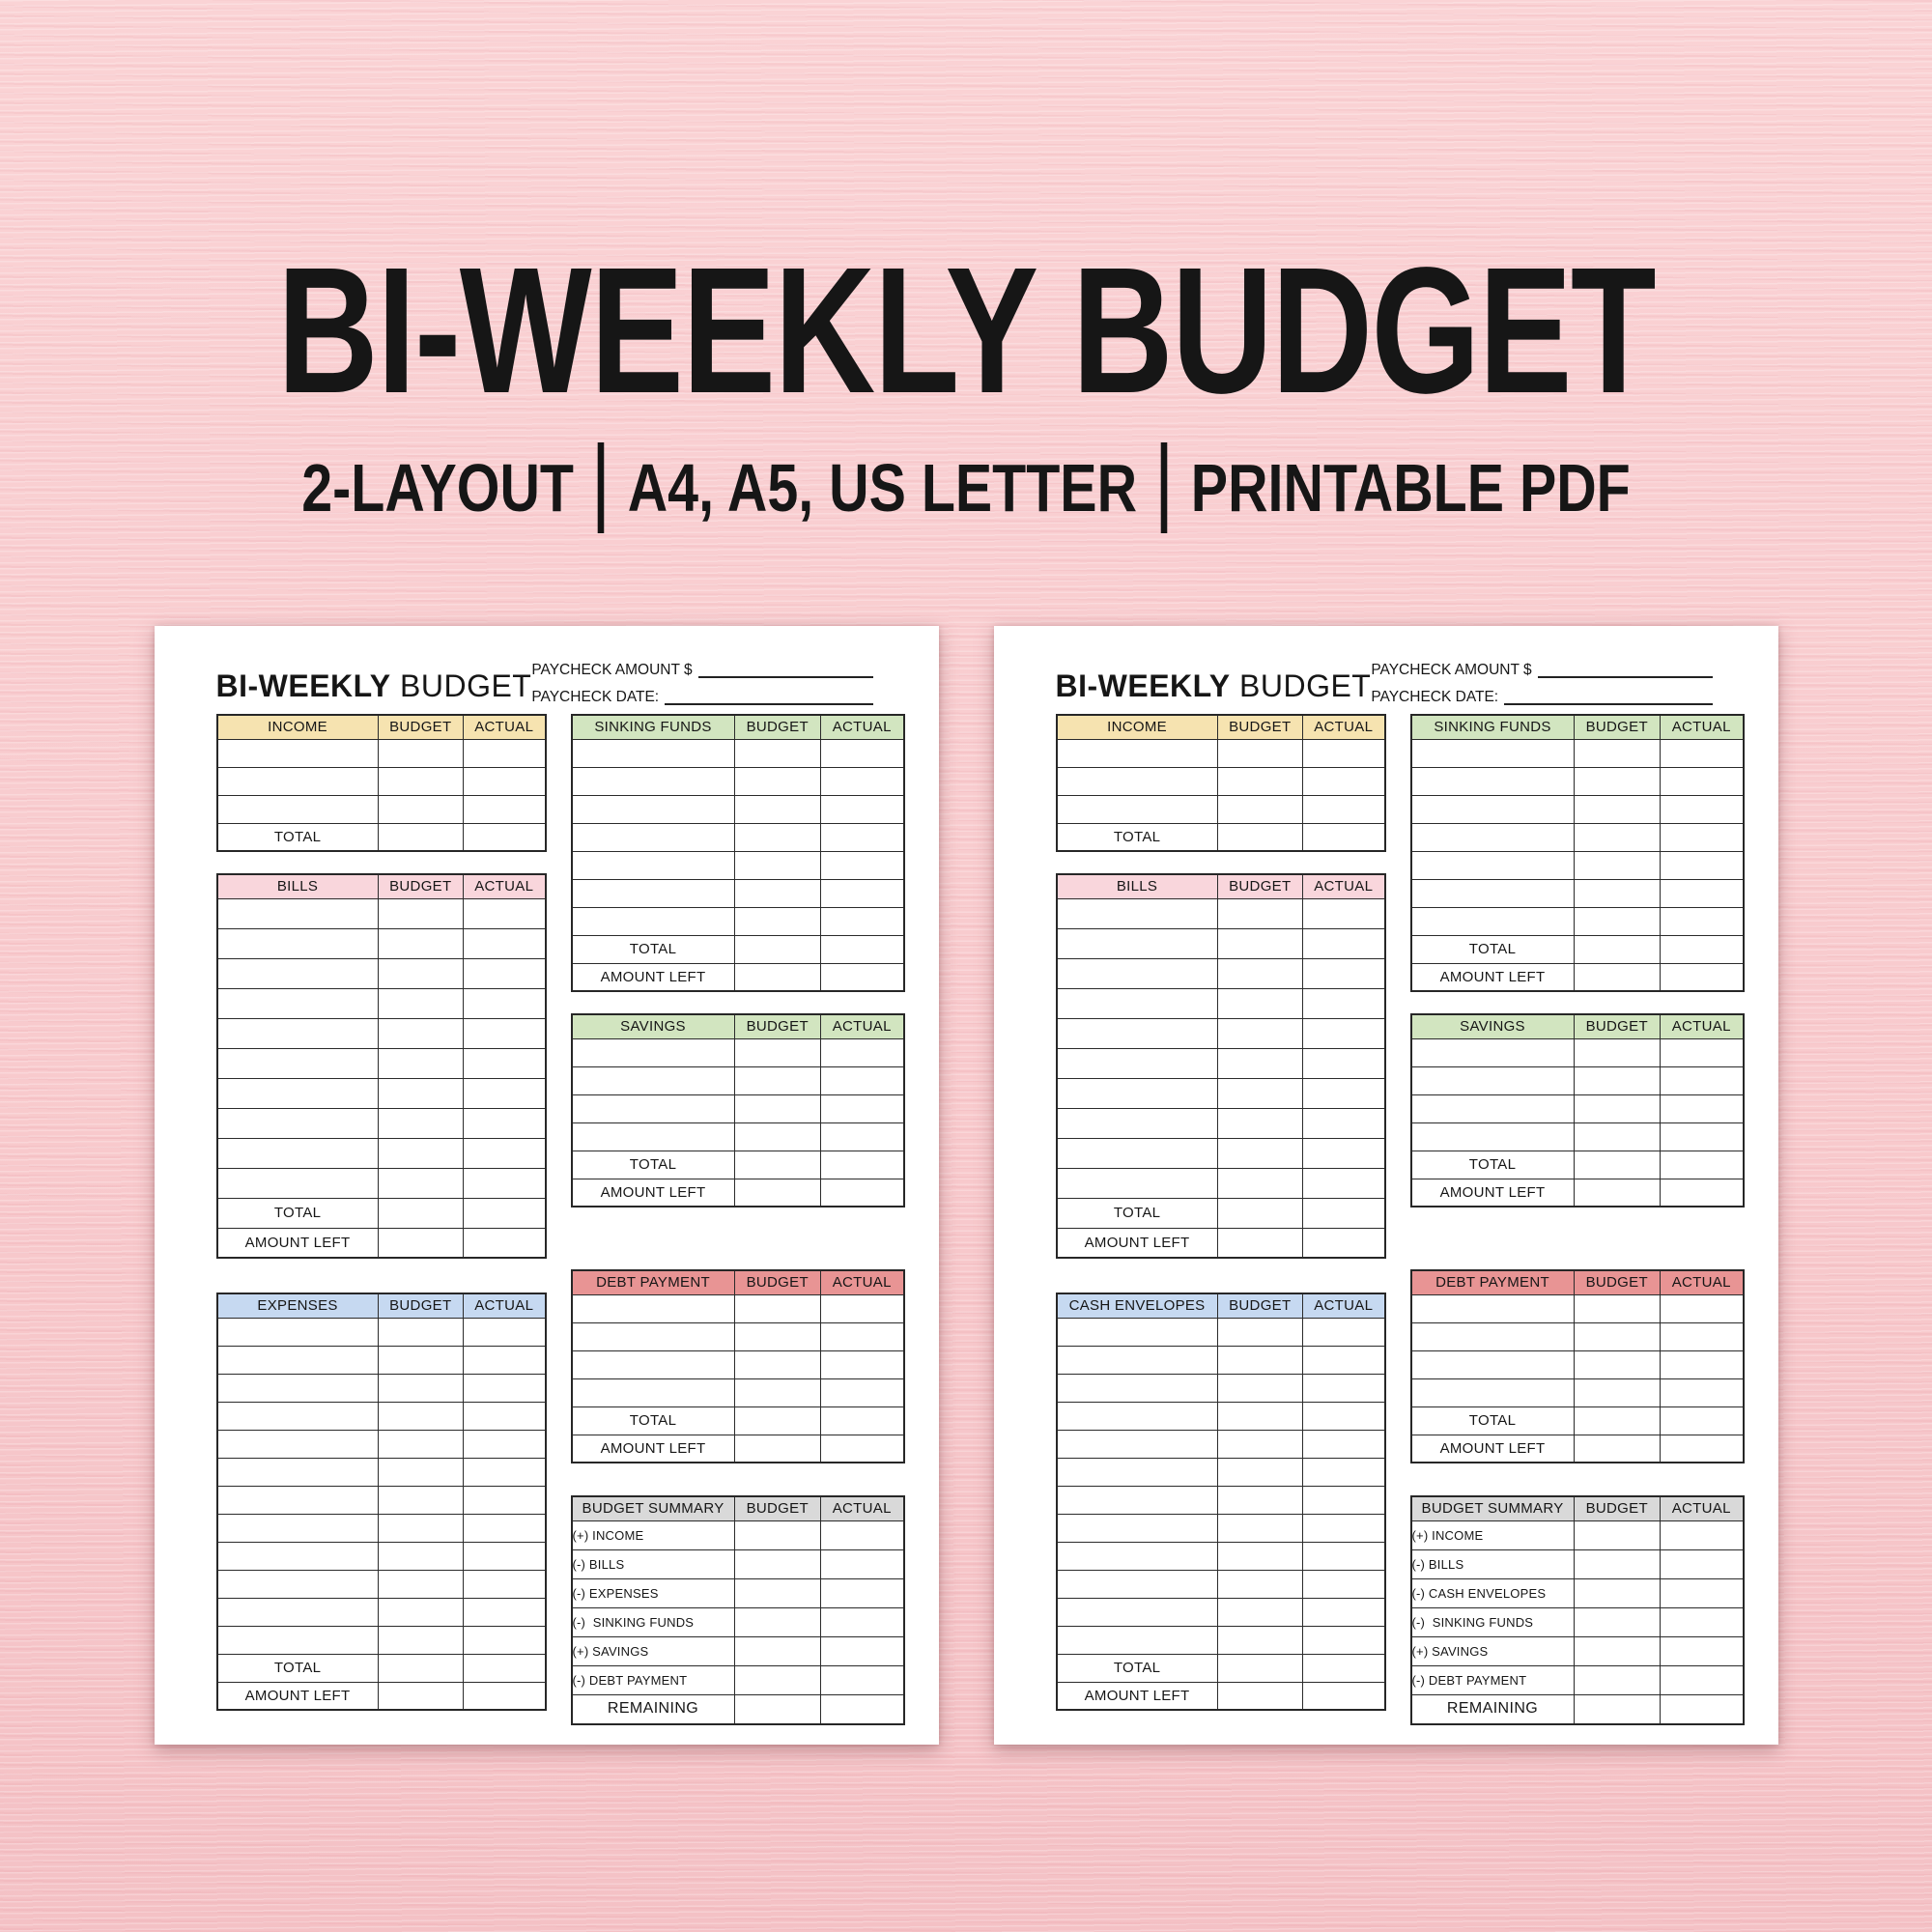 This screenshot has height=1932, width=1932. I want to click on remaining-label-cell: REMAINING, so click(1492, 1709).